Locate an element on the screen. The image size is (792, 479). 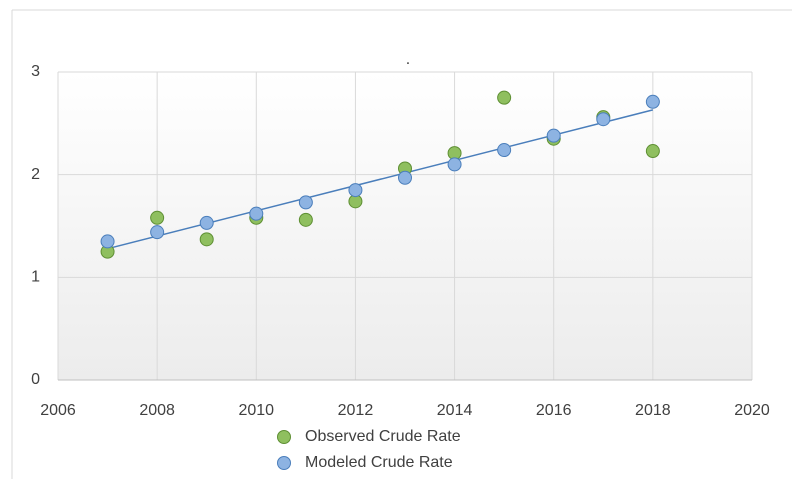
x-tick-label: 2010 is located at coordinates (256, 410).